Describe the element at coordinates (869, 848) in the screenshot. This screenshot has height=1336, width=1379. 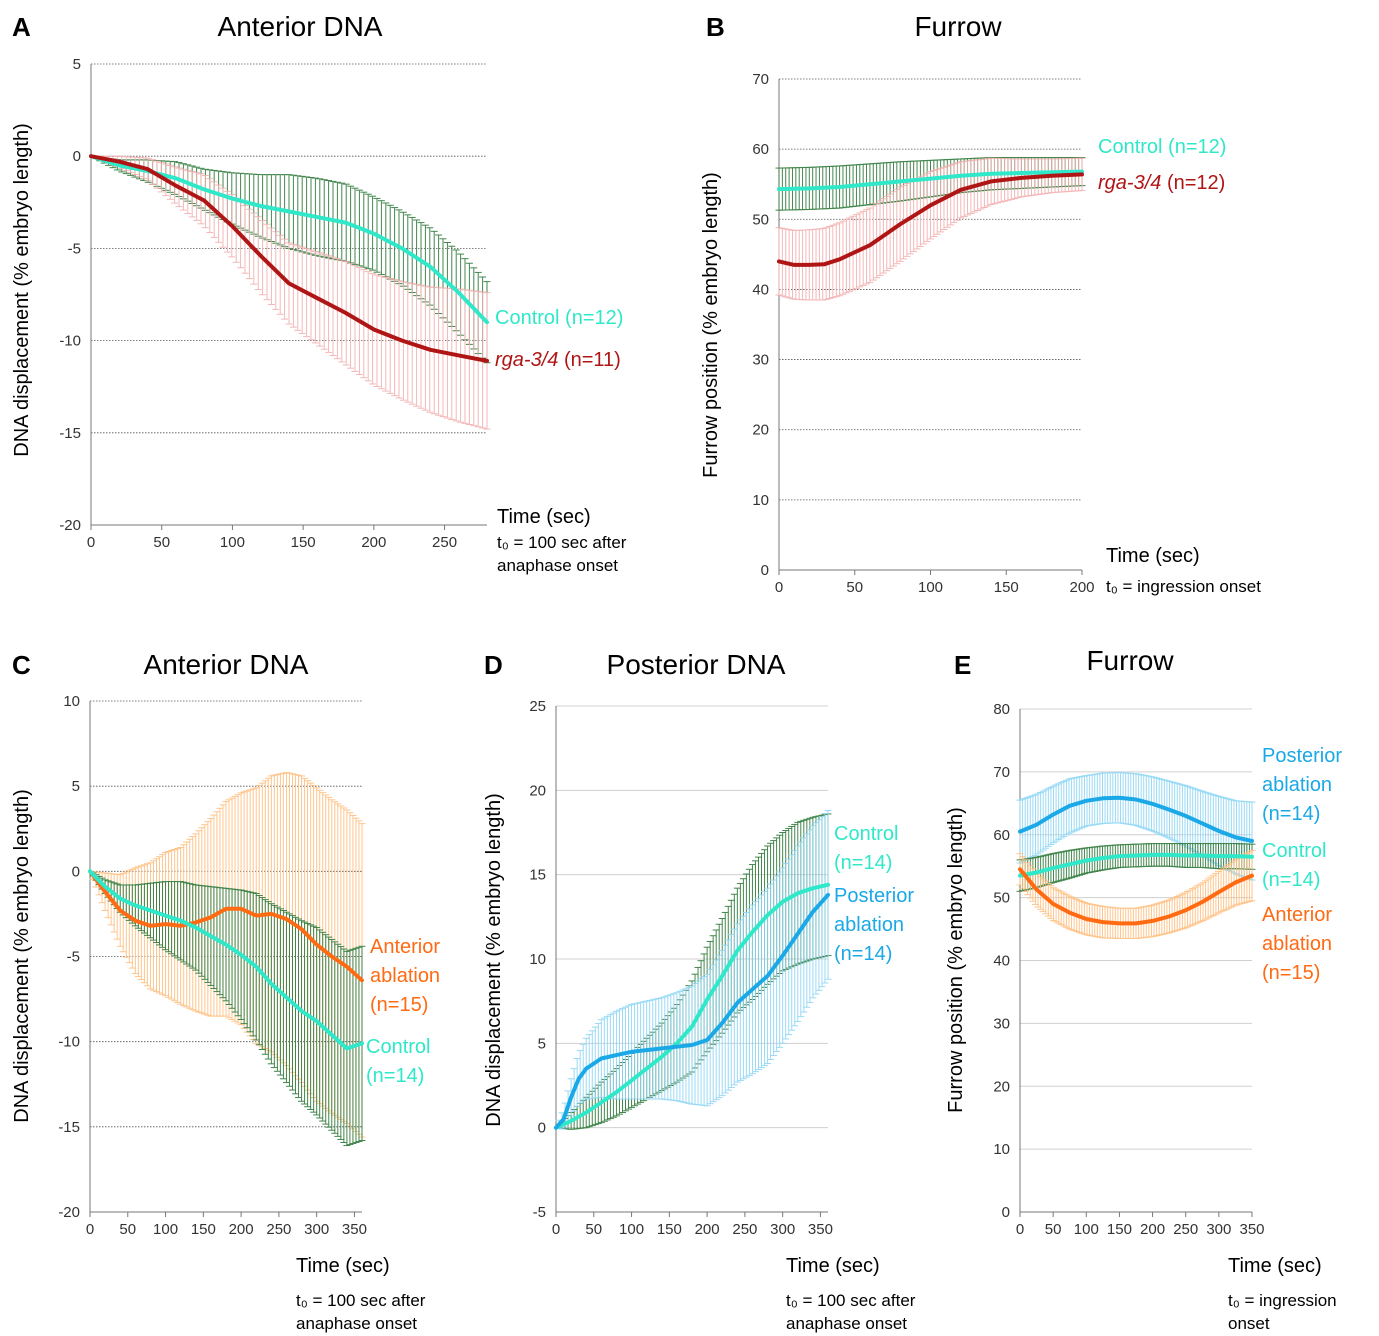
I see `panel-d-legend-control: Control (n=14)` at that location.